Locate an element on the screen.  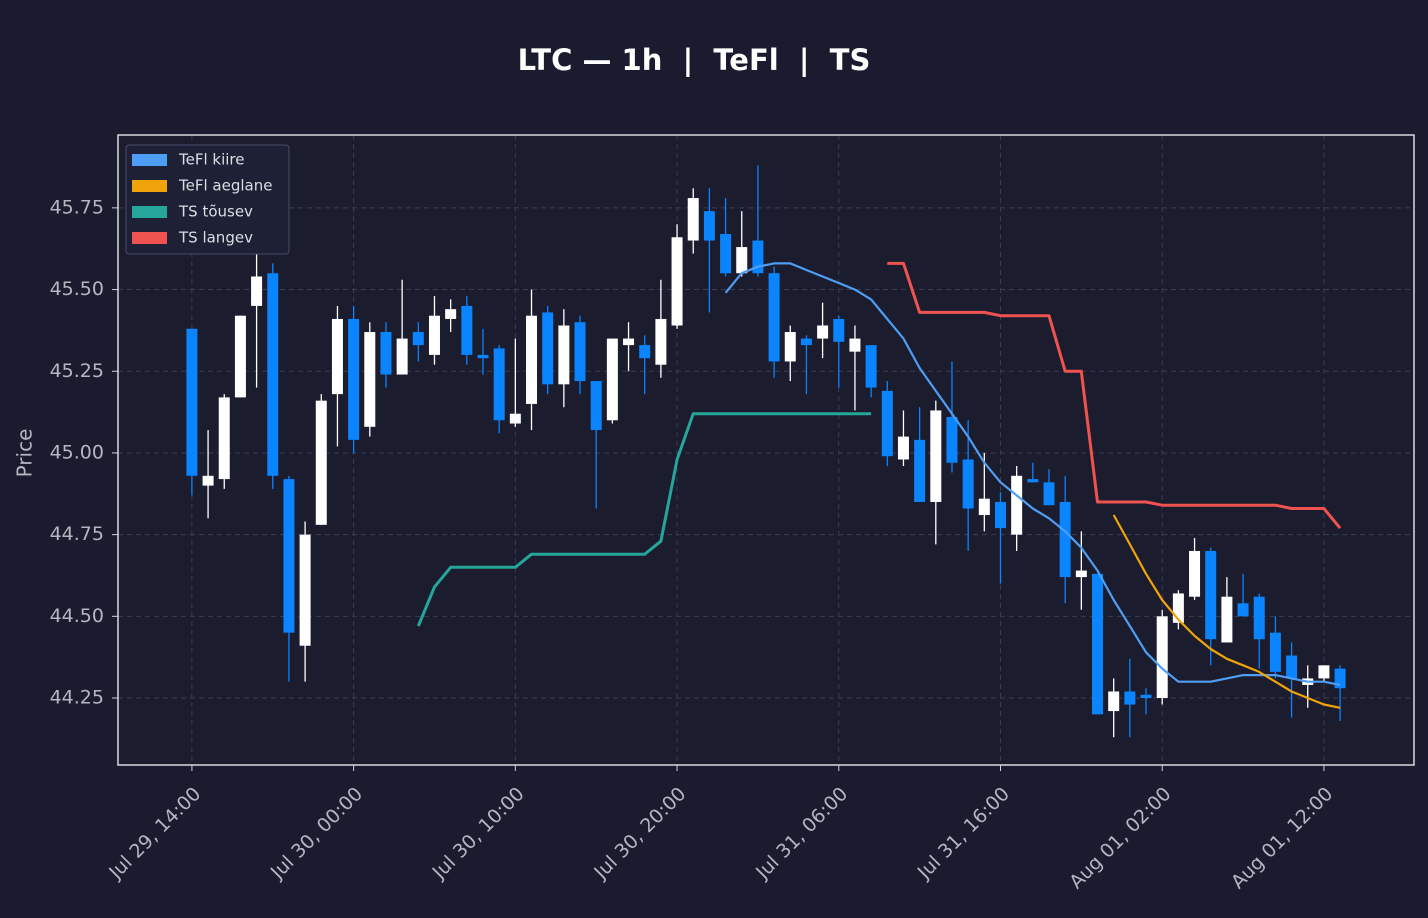
y-tick-label: 44.75 is located at coordinates (77, 534).